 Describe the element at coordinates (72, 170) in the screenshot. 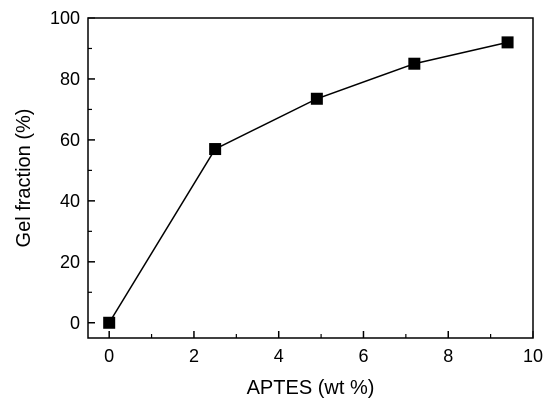

I see `y-axis: 0 20 40 60 80 100` at that location.